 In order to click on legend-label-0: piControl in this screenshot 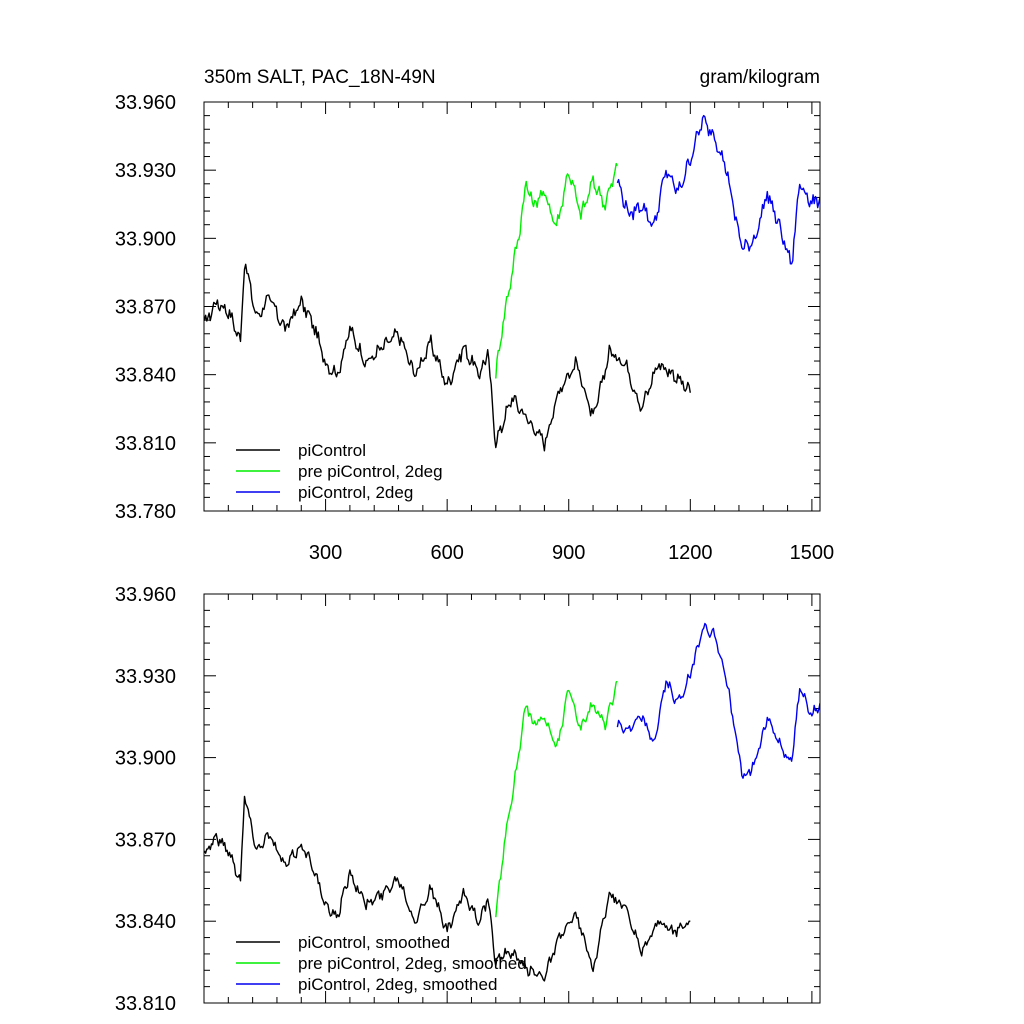, I will do `click(332, 450)`.